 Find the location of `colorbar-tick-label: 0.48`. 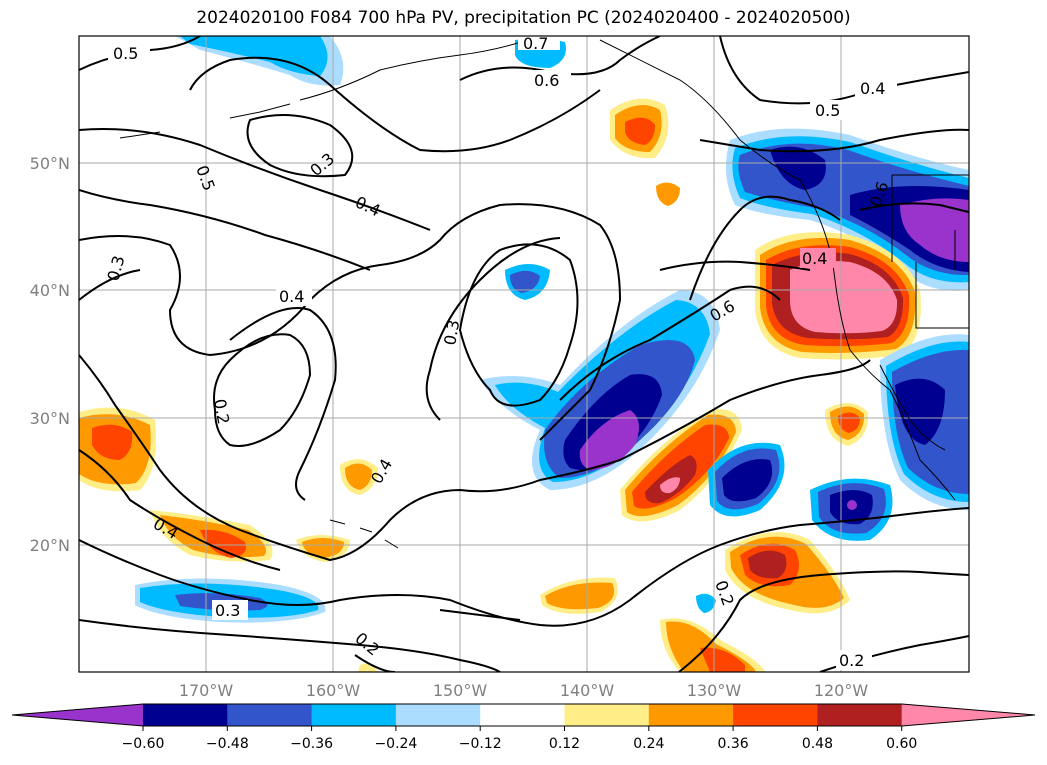

colorbar-tick-label: 0.48 is located at coordinates (817, 744).